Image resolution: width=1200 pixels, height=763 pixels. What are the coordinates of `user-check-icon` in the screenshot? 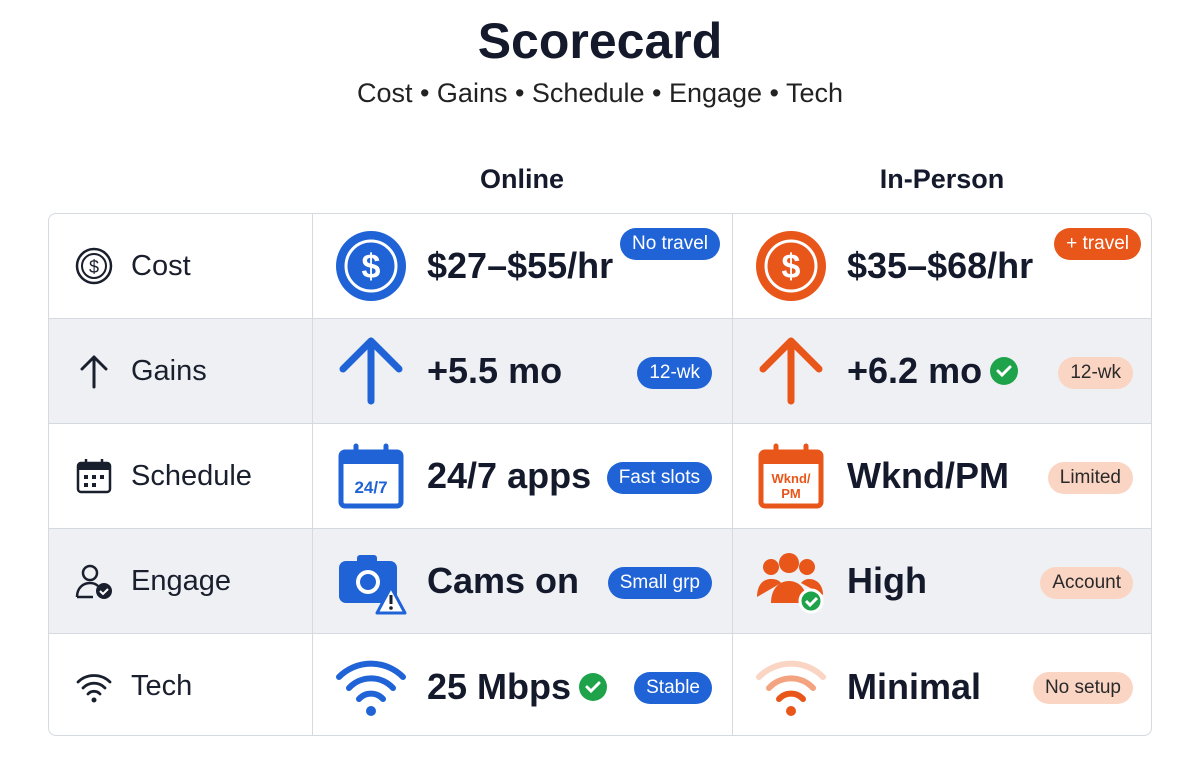 It's located at (94, 581).